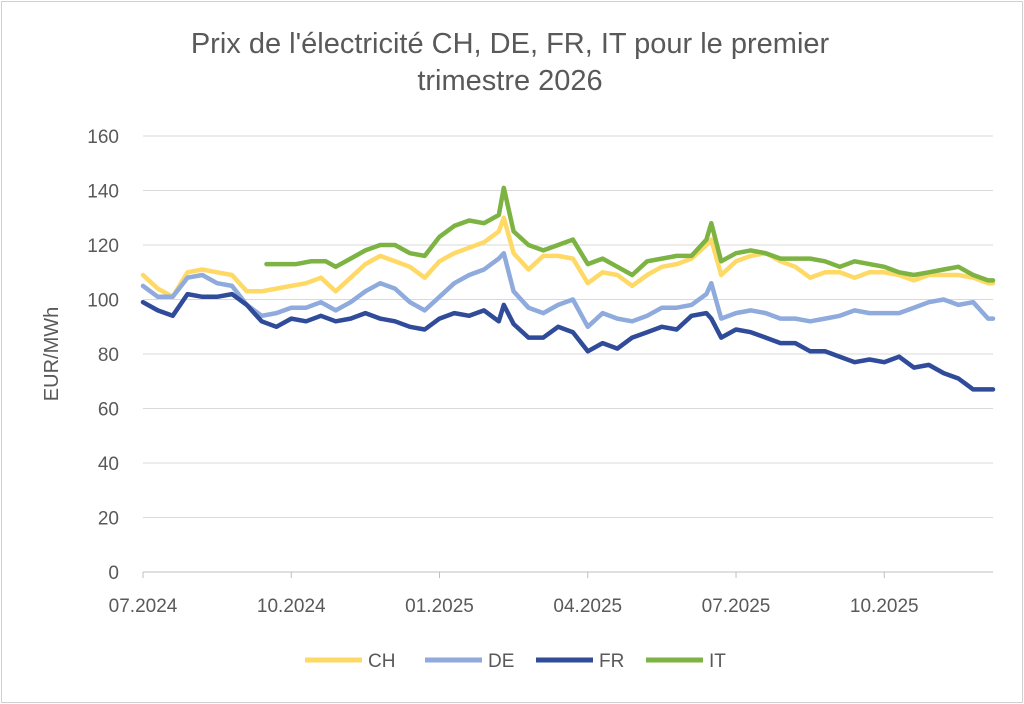 The image size is (1024, 704). I want to click on y-tick-label: 100, so click(103, 301).